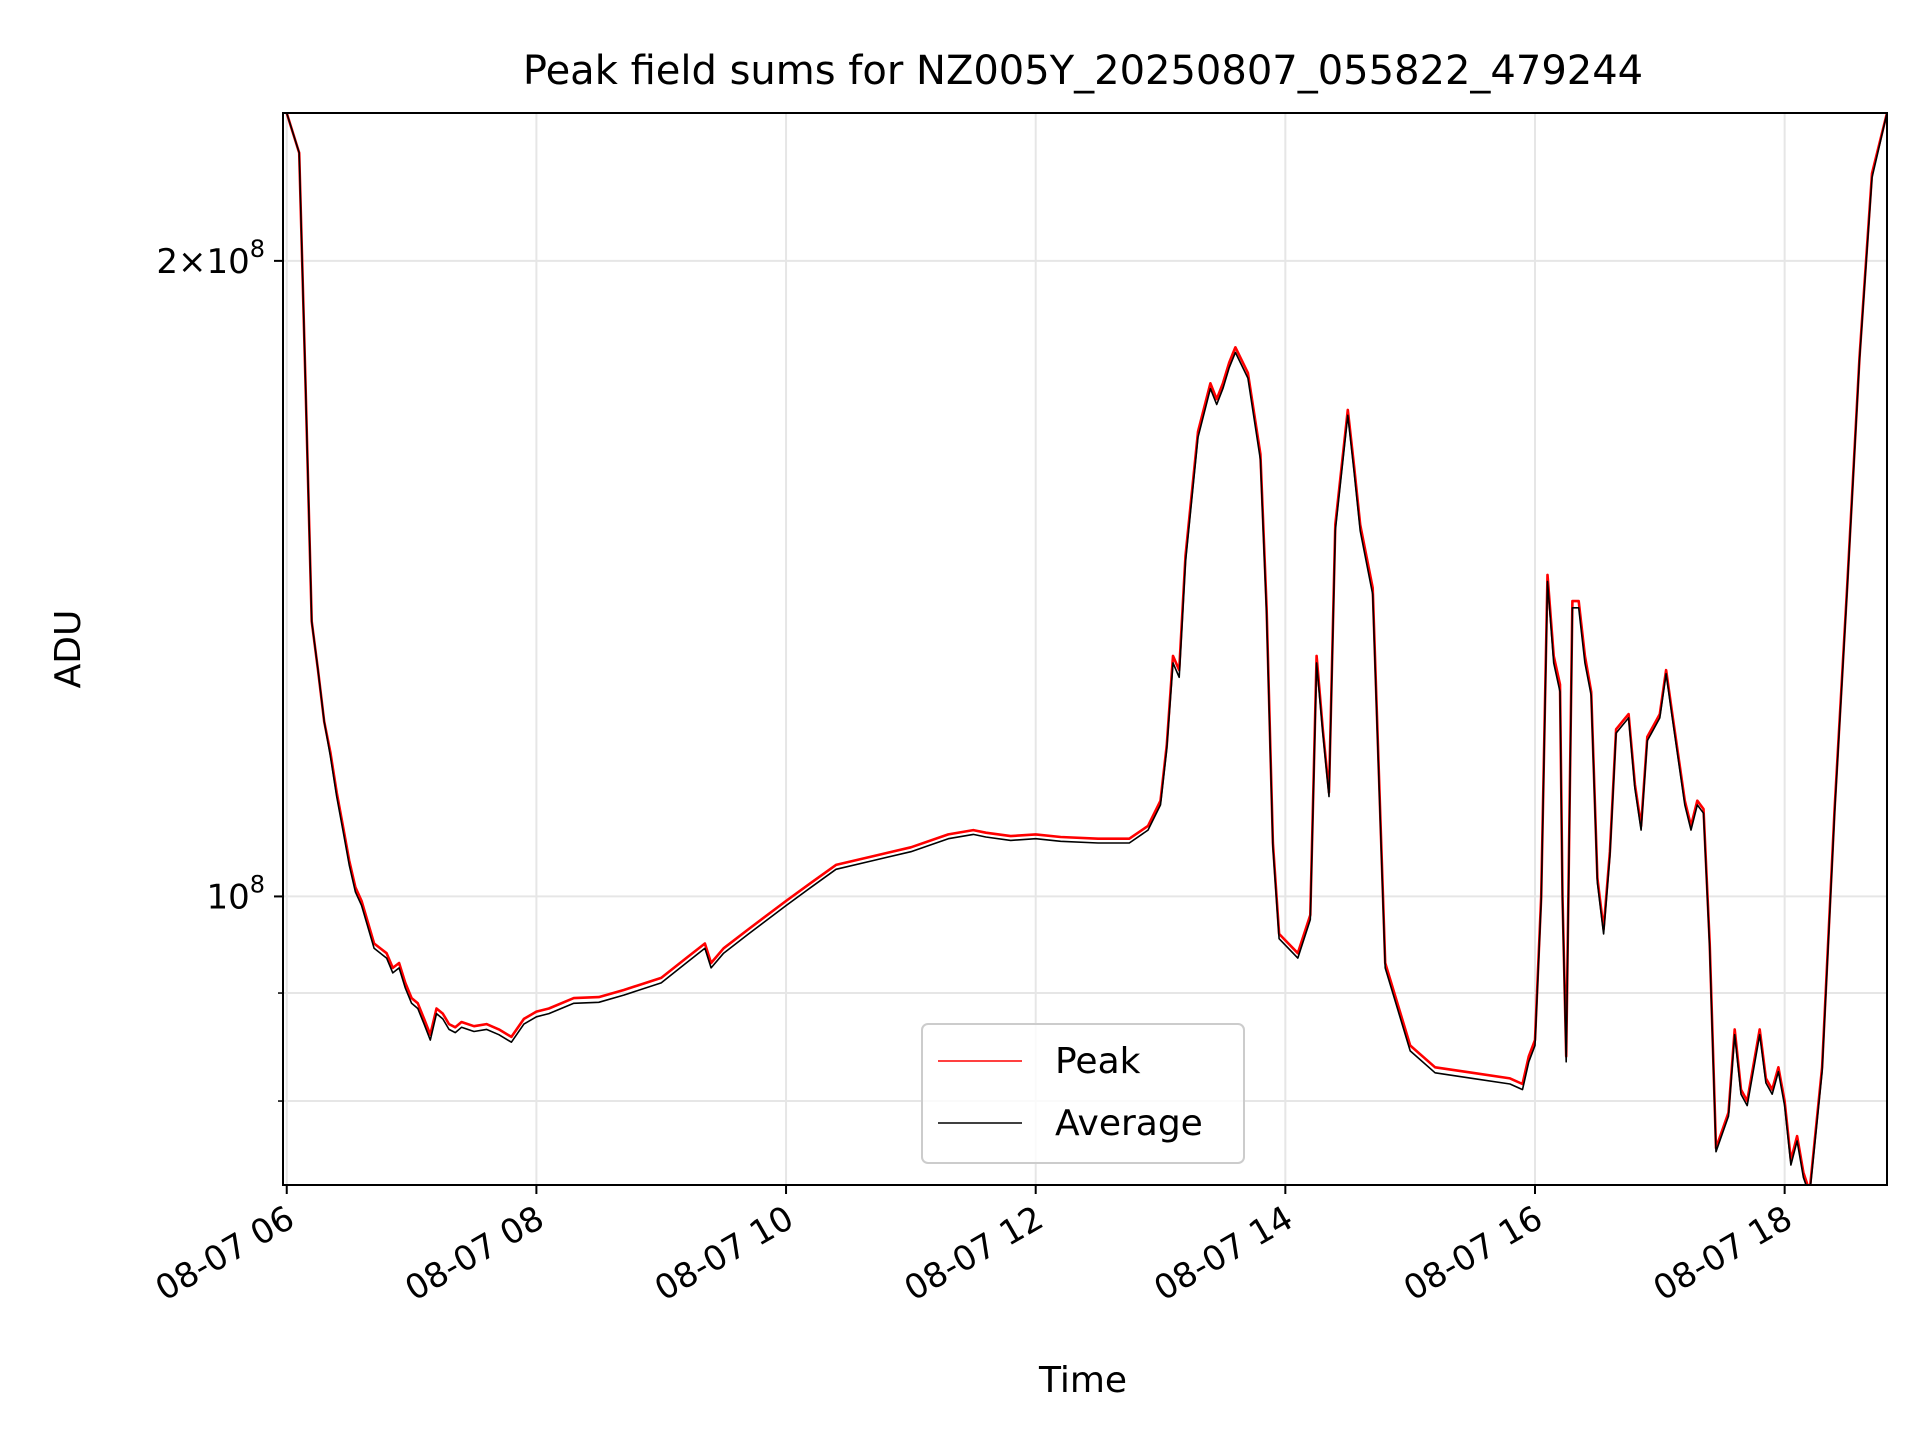 This screenshot has height=1440, width=1920. I want to click on y-tick-label: 108, so click(235, 893).